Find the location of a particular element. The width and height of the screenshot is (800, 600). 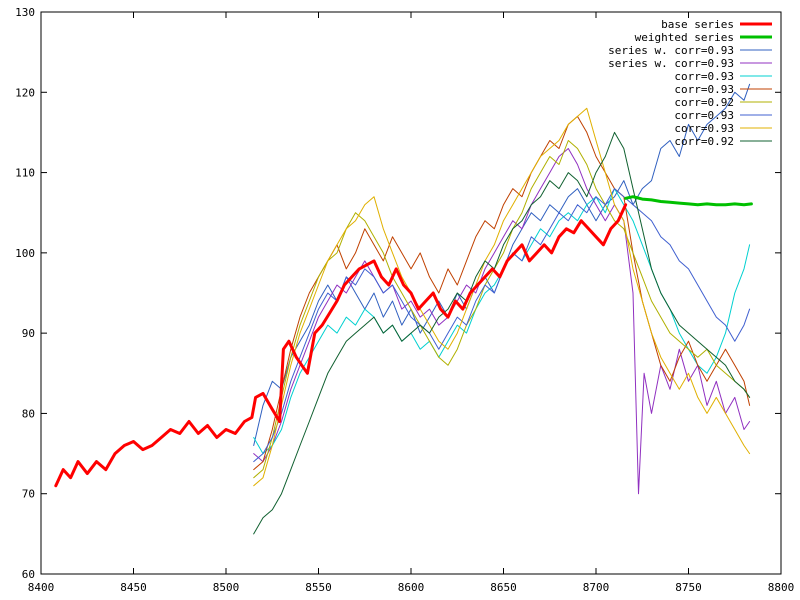

x-tick-label: 8450 is located at coordinates (133, 587).